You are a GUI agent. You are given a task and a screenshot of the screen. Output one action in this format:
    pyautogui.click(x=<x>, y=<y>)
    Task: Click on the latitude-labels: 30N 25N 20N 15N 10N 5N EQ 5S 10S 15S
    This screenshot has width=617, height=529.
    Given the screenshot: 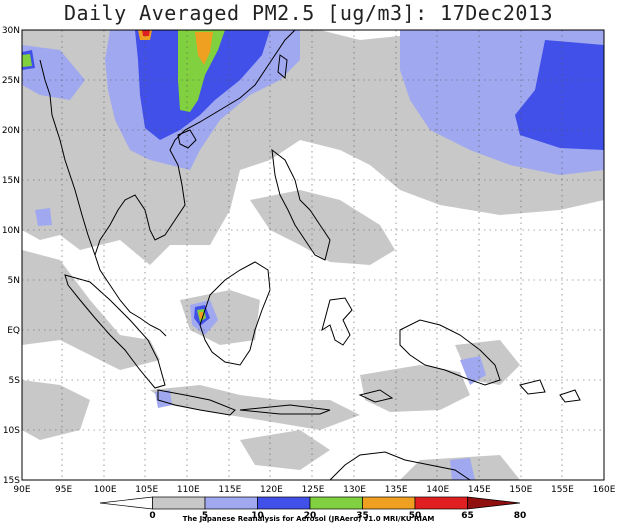 What is the action you would take?
    pyautogui.click(x=11, y=256)
    